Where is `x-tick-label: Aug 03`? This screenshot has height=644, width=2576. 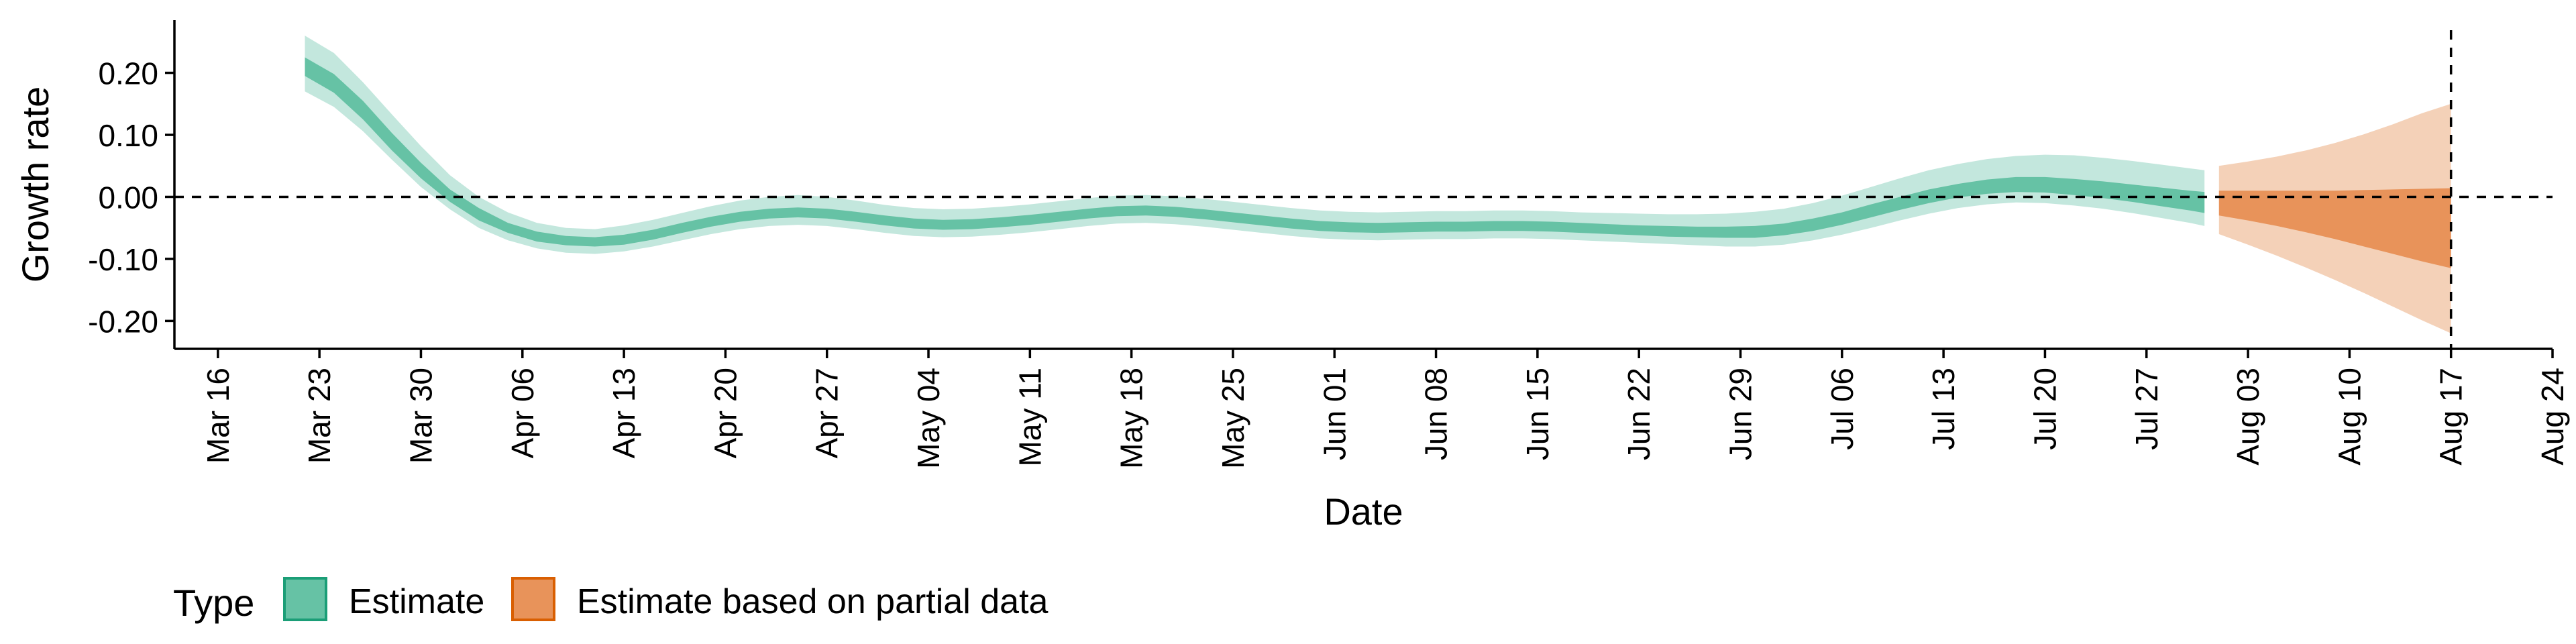 x-tick-label: Aug 03 is located at coordinates (2248, 417).